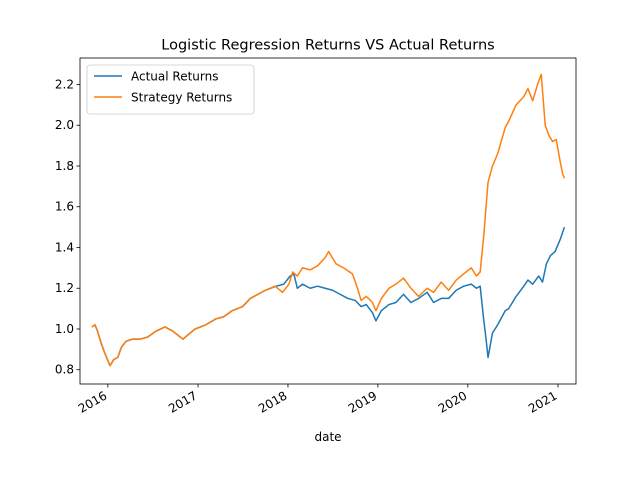 This screenshot has width=640, height=480. Describe the element at coordinates (327, 437) in the screenshot. I see `x-axis-label: date` at that location.